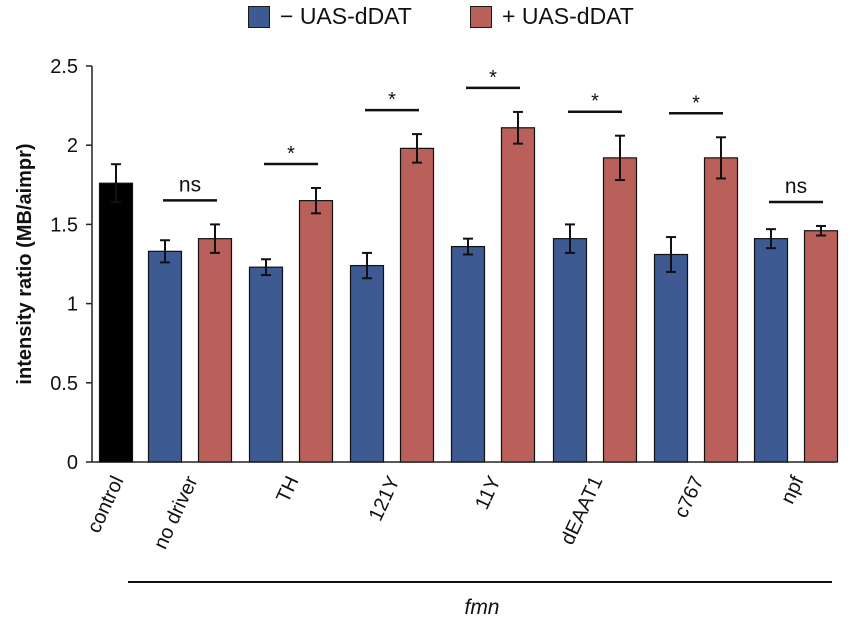 The width and height of the screenshot is (850, 621). Describe the element at coordinates (64, 384) in the screenshot. I see `y-tick-label: 0.5` at that location.